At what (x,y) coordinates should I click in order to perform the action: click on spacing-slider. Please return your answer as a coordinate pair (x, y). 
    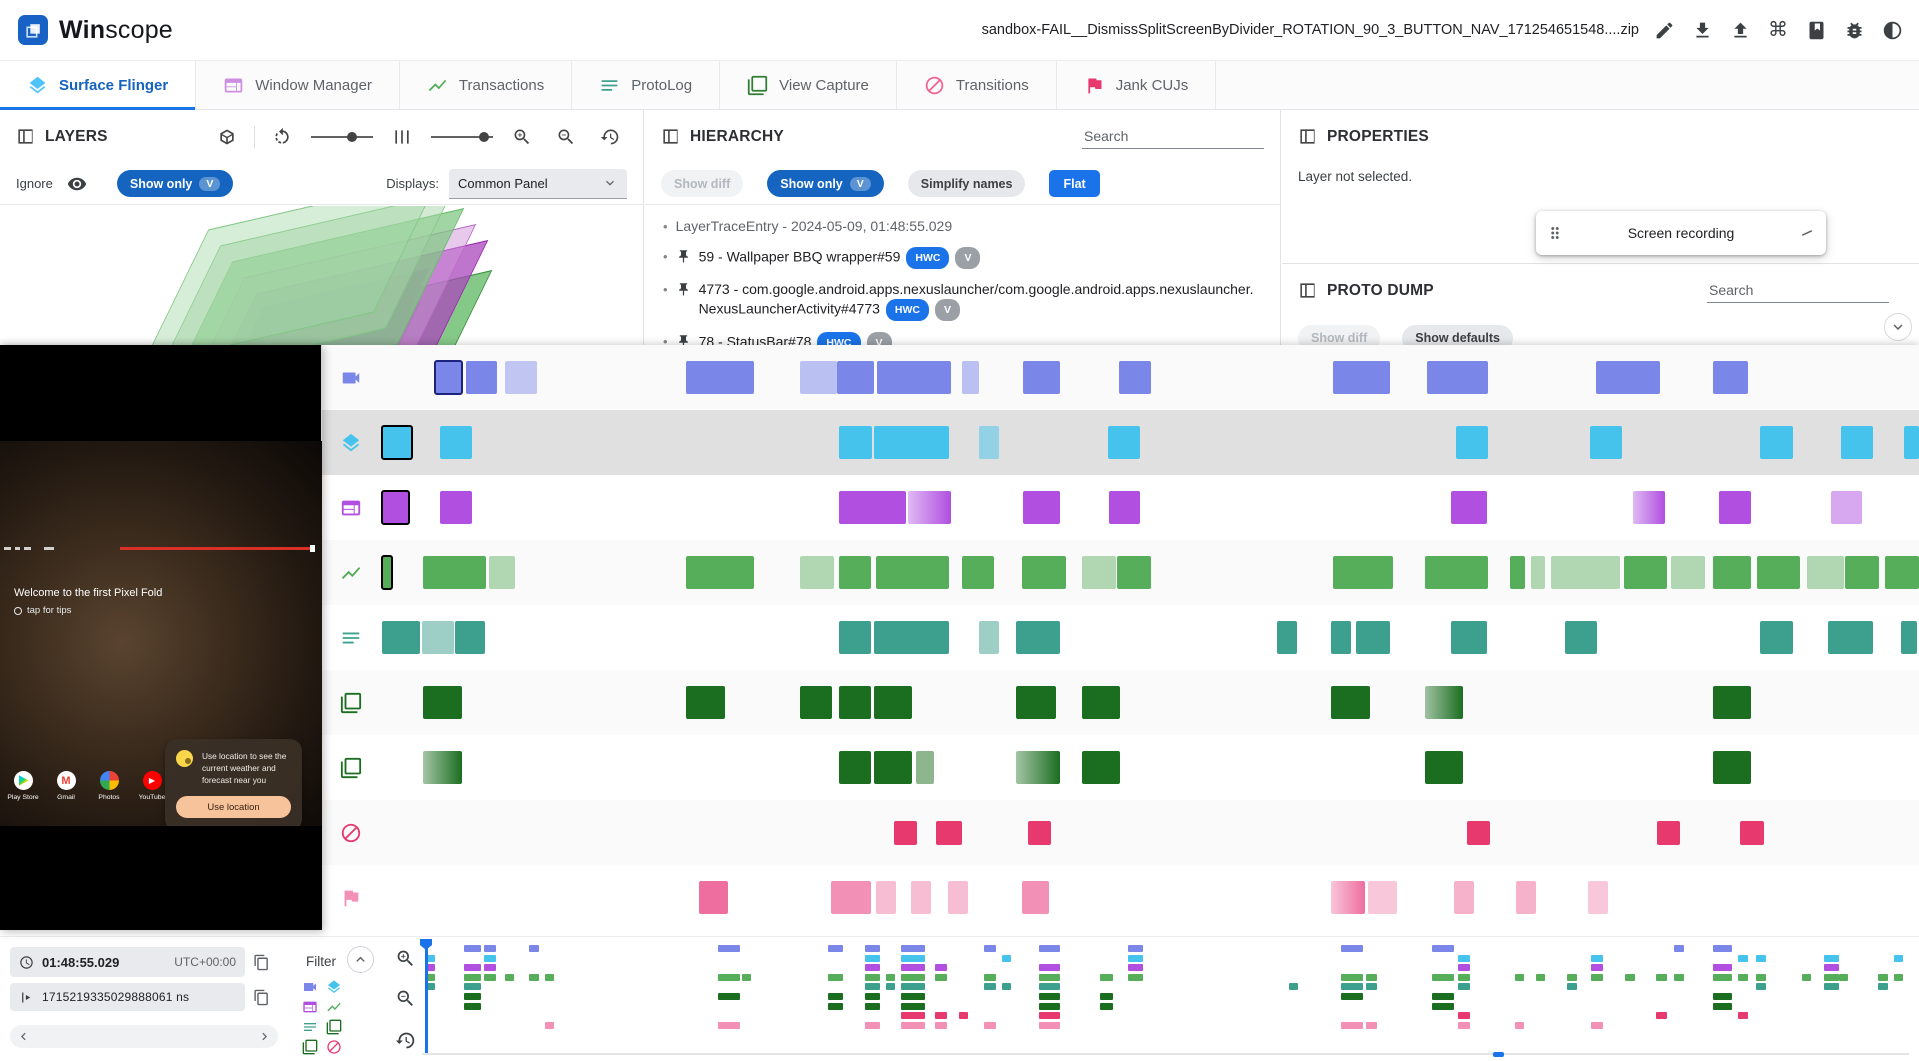
    Looking at the image, I should click on (462, 136).